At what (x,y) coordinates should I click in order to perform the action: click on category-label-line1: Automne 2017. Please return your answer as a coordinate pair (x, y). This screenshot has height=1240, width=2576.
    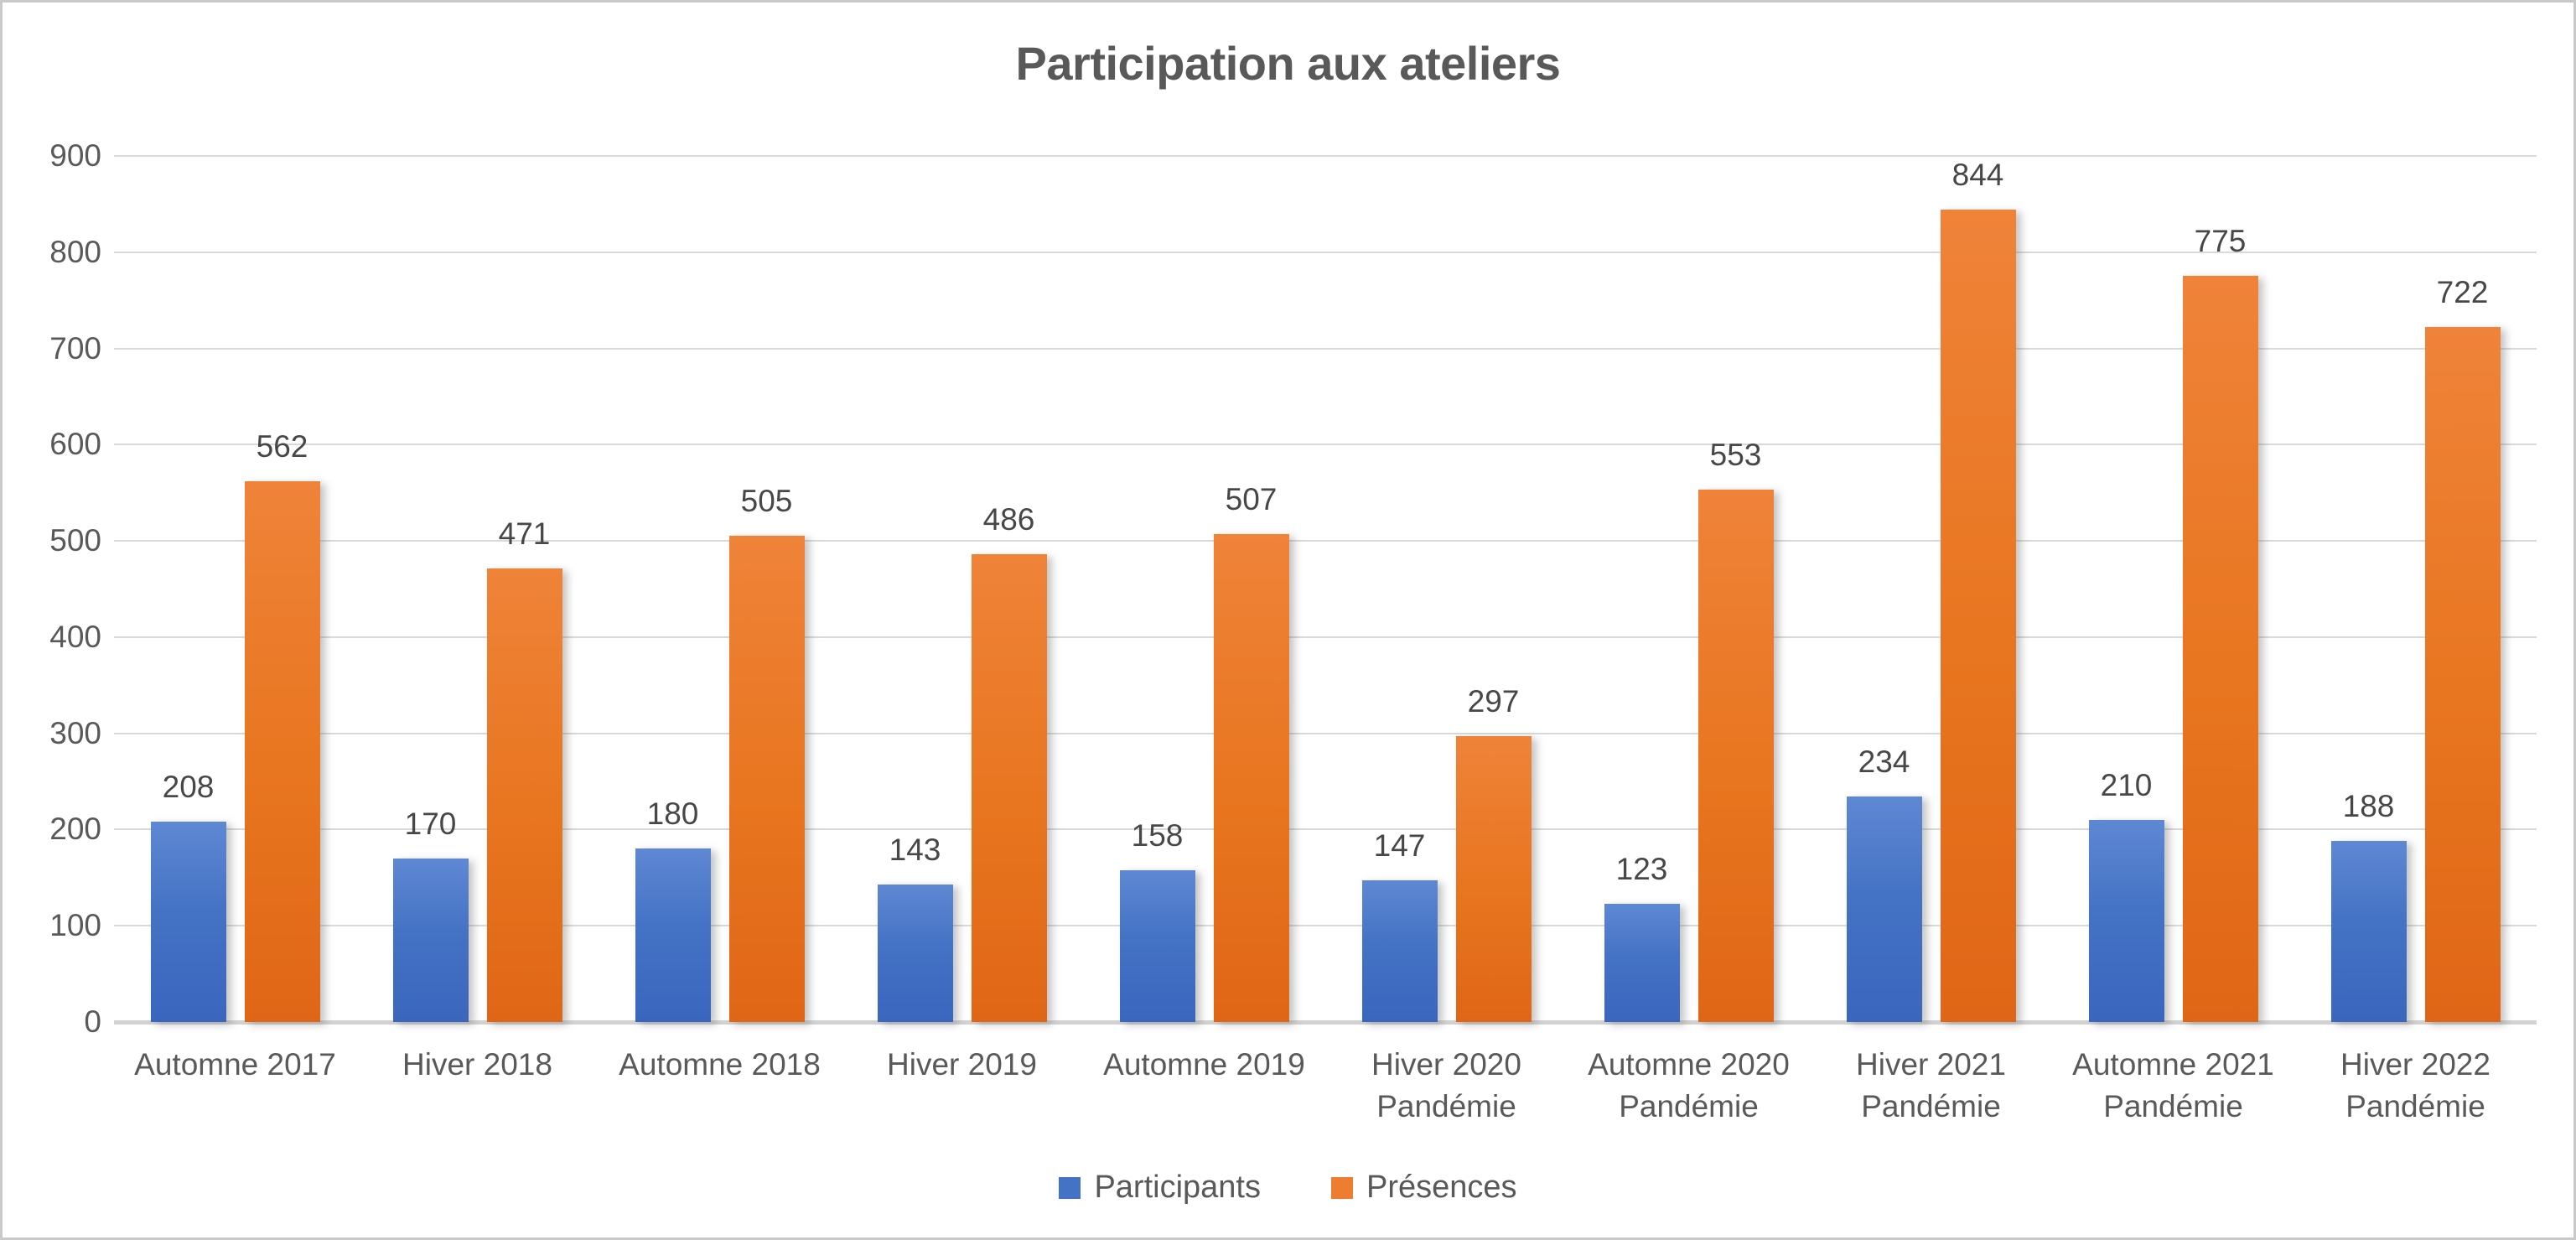
    Looking at the image, I should click on (235, 1064).